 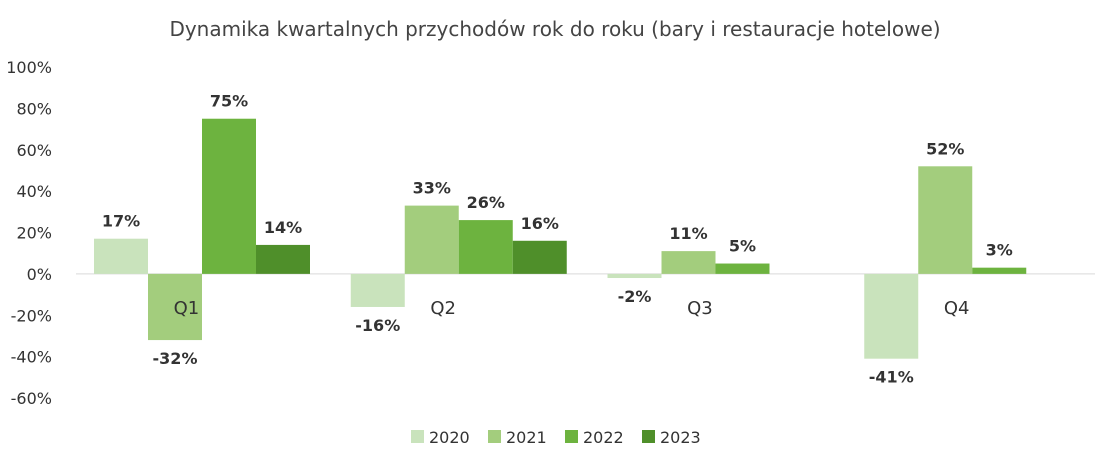 I want to click on data-label: 33%, so click(x=432, y=188).